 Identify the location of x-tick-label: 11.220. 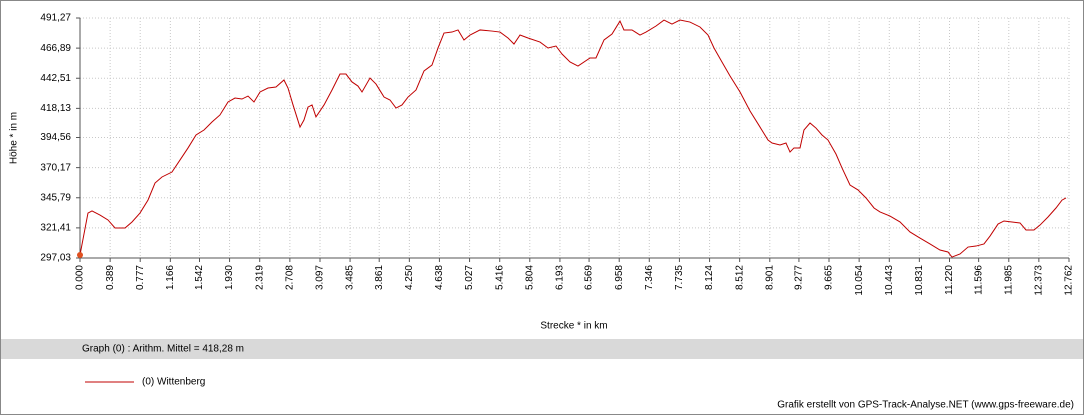
(949, 280).